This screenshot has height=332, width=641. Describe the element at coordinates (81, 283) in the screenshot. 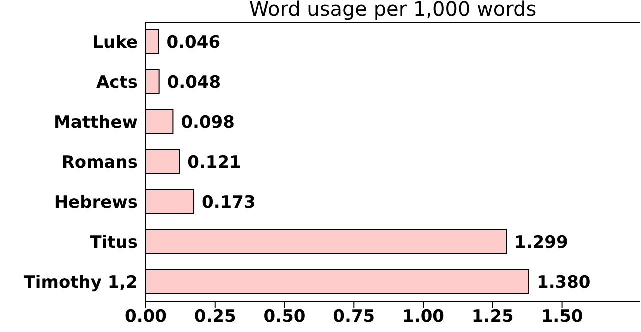

I see `y-tick-label: Timothy 1,2` at that location.